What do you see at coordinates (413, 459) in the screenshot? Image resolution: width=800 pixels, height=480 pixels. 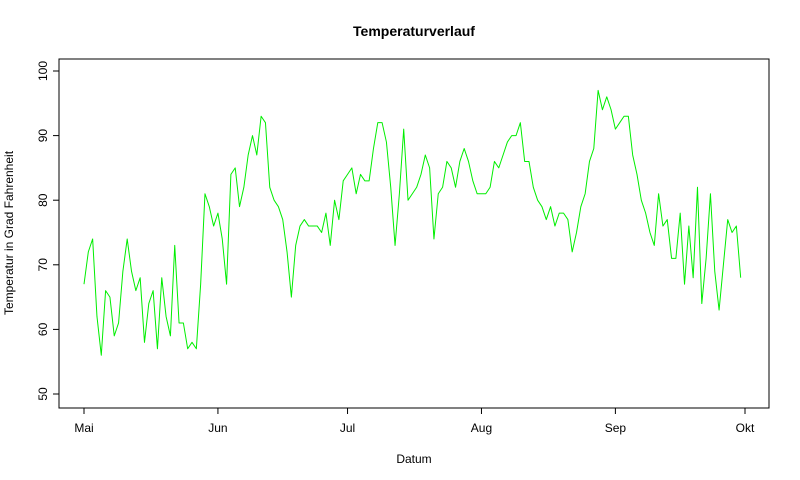 I see `x-axis-label: Datum` at bounding box center [413, 459].